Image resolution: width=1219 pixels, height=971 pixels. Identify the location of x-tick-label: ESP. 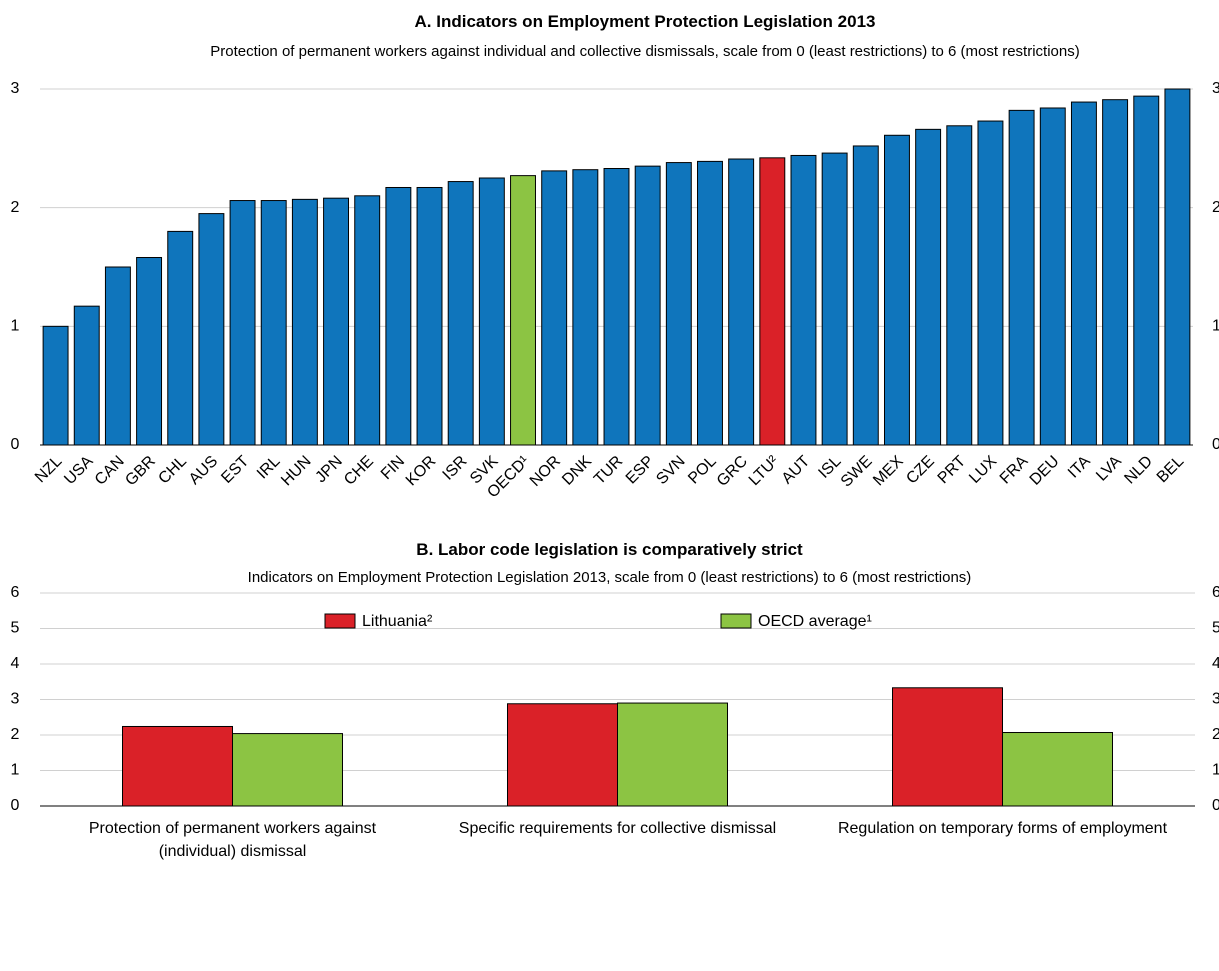
(640, 470).